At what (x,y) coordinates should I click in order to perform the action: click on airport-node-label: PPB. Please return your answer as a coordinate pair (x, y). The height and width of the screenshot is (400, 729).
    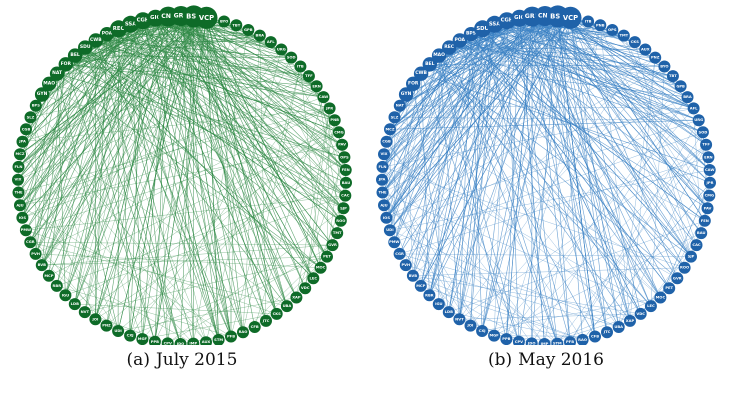
    Looking at the image, I should click on (506, 339).